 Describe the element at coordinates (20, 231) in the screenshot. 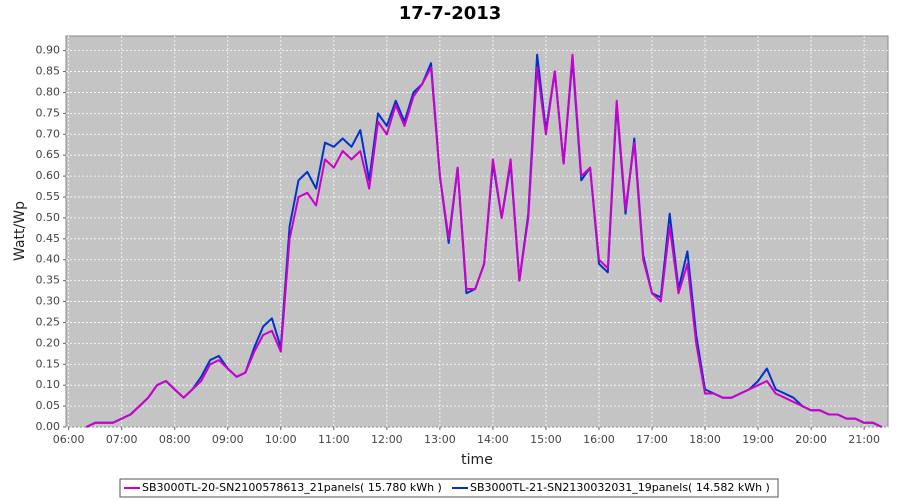

I see `y-axis-label: Watt/Wp` at that location.